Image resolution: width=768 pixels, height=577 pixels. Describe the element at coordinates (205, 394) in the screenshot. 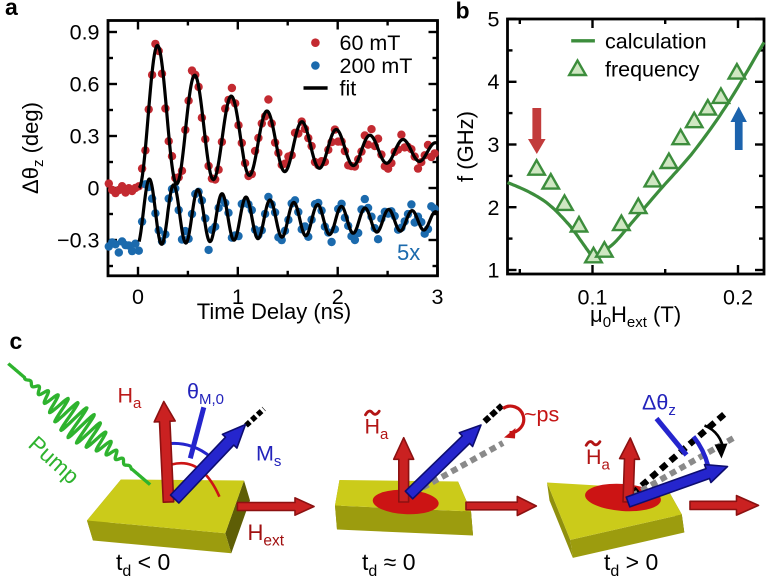

I see `svg-text: θM,0` at that location.